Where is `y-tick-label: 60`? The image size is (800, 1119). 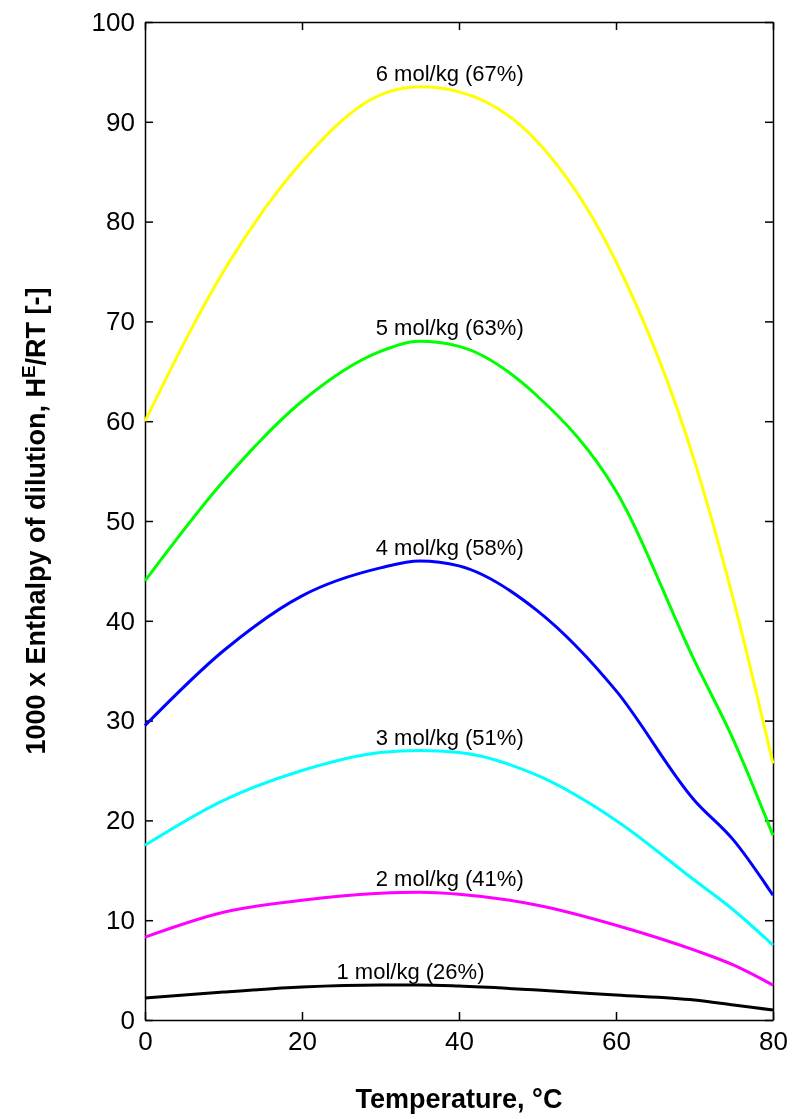
y-tick-label: 60 is located at coordinates (120, 421).